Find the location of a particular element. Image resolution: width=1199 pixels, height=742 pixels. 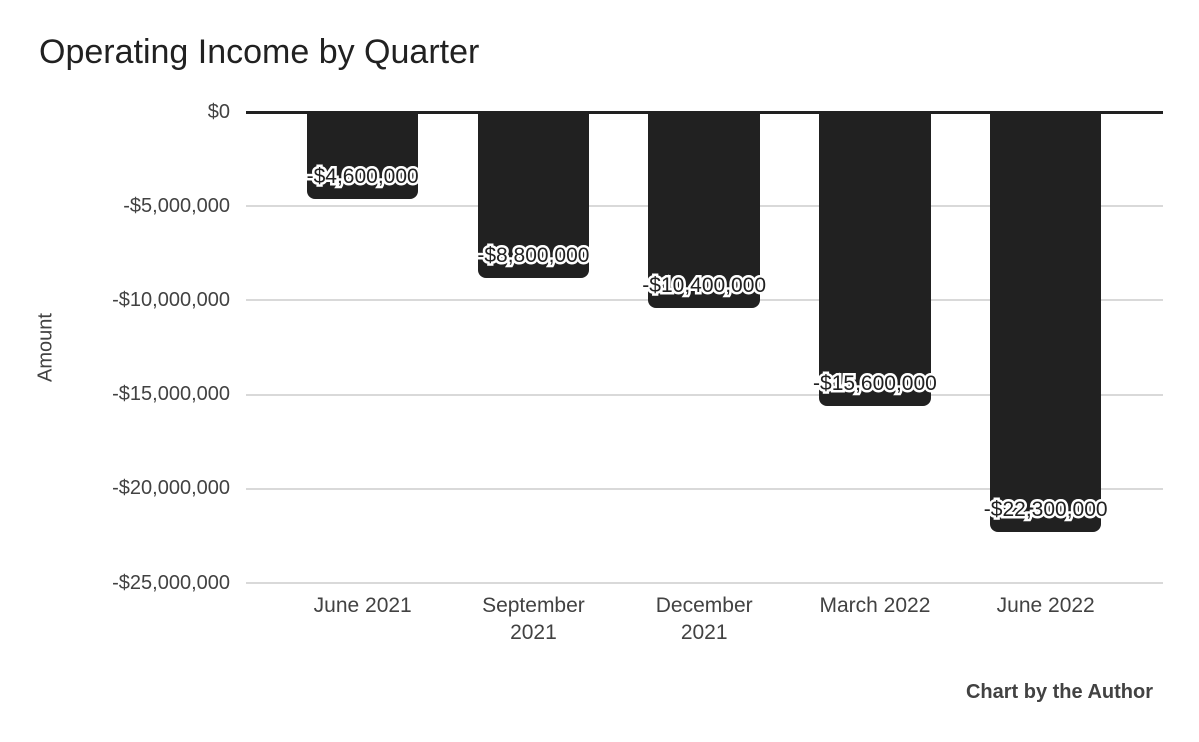

bar-value-label: -$22,300,000 -$22,300,000 is located at coordinates (1046, 510).